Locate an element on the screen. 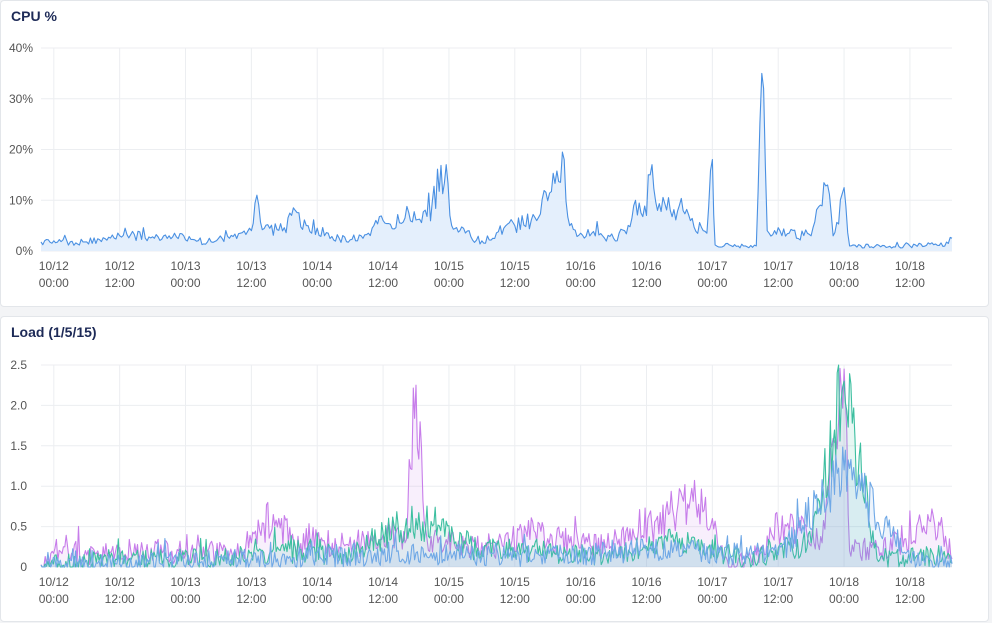  load-y-tick-label: 1.5 is located at coordinates (18, 446).